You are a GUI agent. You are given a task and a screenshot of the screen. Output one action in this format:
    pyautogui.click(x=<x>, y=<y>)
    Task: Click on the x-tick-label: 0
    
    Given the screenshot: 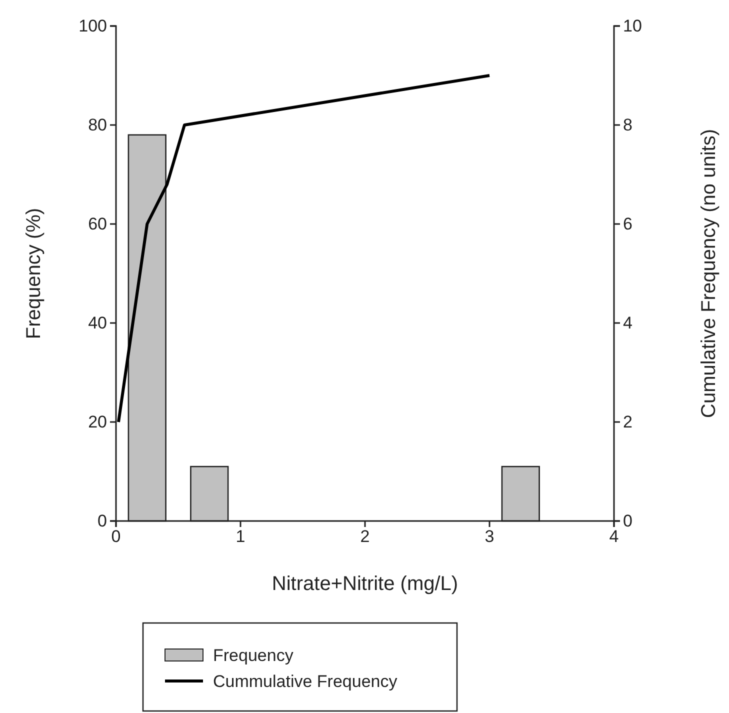 What is the action you would take?
    pyautogui.click(x=116, y=536)
    